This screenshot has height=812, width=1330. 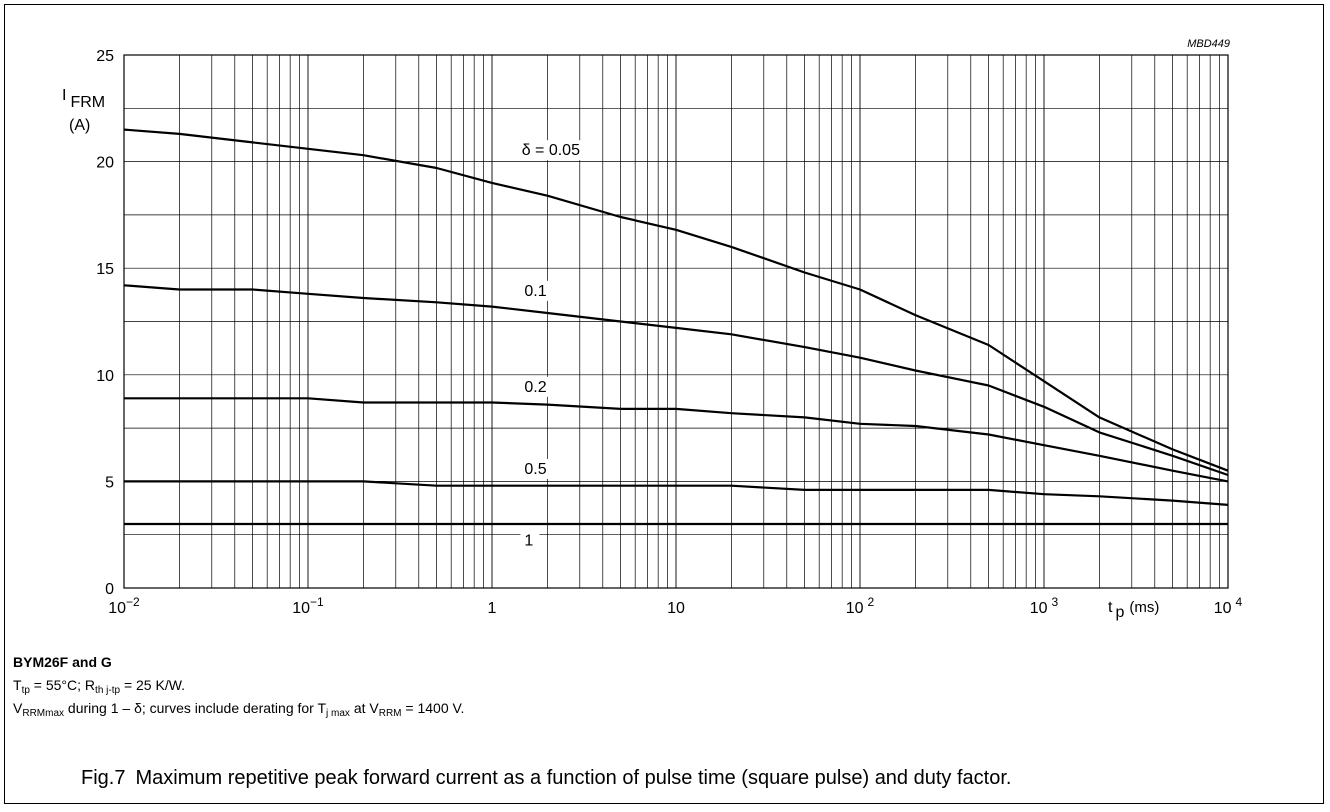 What do you see at coordinates (105, 376) in the screenshot?
I see `y-tick-label: 10` at bounding box center [105, 376].